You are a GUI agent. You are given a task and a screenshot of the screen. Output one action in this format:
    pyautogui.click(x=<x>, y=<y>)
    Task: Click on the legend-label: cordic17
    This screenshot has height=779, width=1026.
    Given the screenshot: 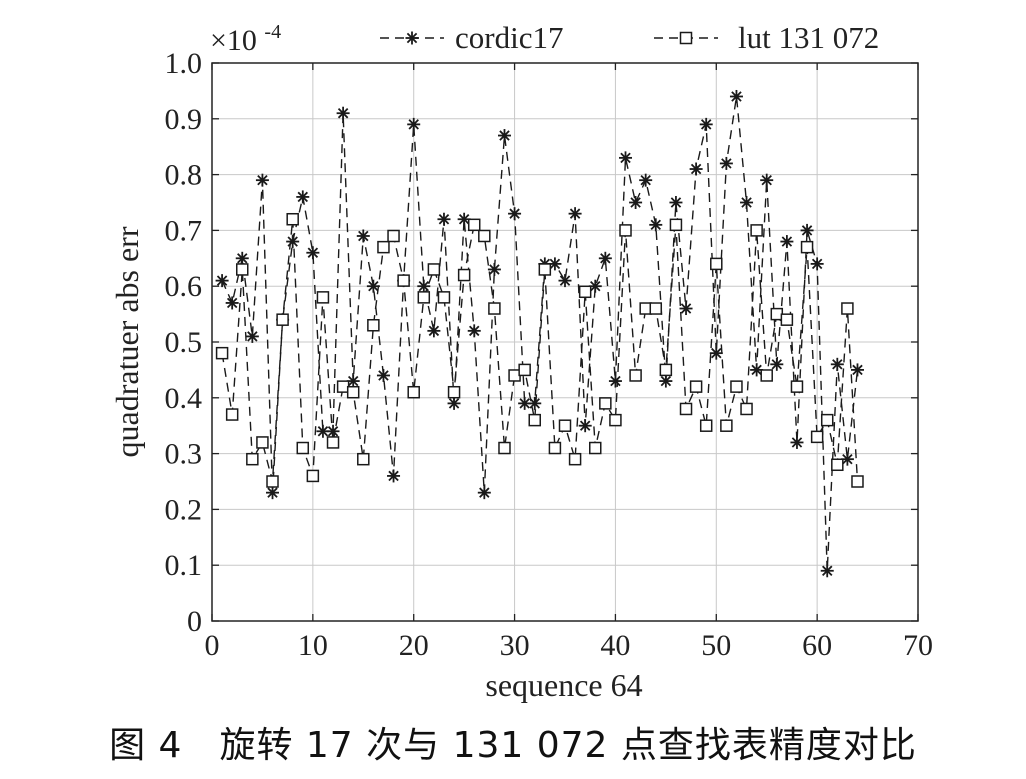 What is the action you would take?
    pyautogui.click(x=509, y=37)
    